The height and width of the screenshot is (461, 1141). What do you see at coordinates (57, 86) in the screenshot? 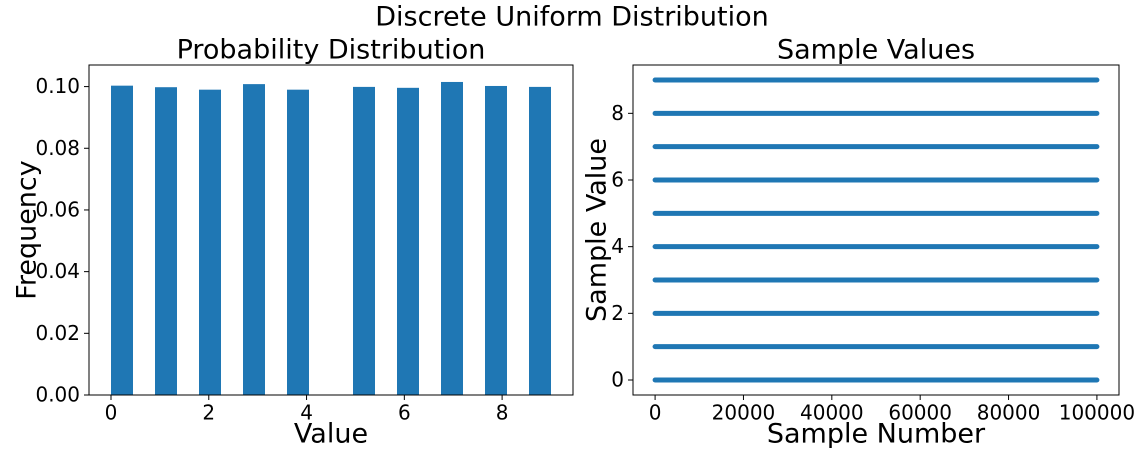
I see `y-tick-label: 0.10` at bounding box center [57, 86].